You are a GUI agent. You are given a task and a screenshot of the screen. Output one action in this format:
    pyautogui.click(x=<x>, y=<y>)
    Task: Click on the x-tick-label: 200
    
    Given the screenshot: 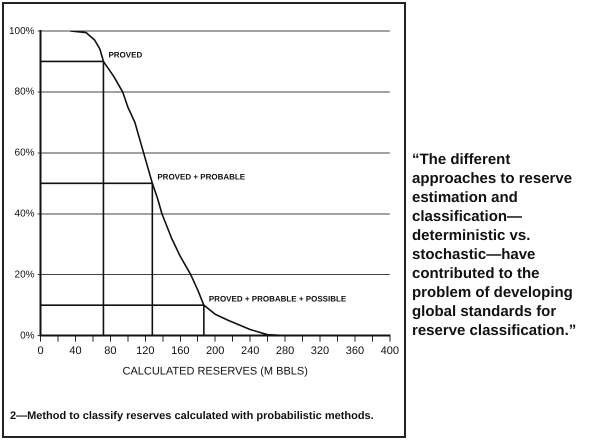 What is the action you would take?
    pyautogui.click(x=215, y=351)
    